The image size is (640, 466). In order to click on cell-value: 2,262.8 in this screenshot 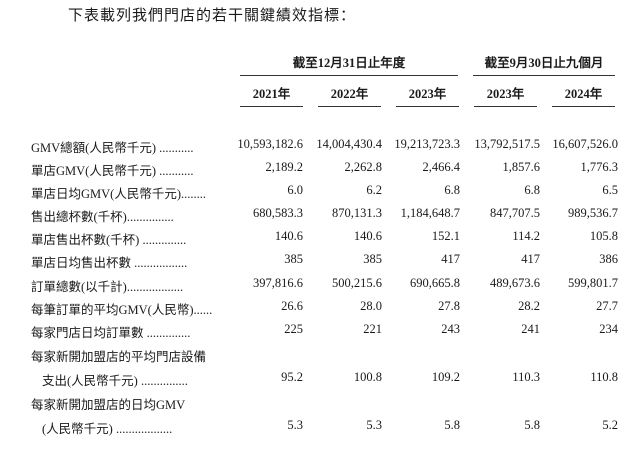, I will do `click(363, 167)`.